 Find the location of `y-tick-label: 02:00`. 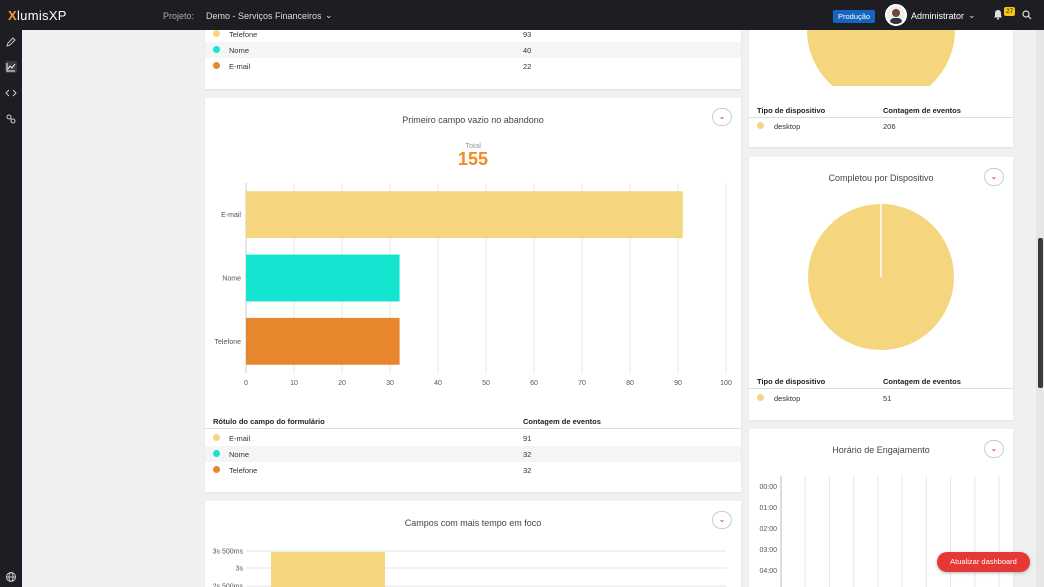

y-tick-label: 02:00 is located at coordinates (768, 529).